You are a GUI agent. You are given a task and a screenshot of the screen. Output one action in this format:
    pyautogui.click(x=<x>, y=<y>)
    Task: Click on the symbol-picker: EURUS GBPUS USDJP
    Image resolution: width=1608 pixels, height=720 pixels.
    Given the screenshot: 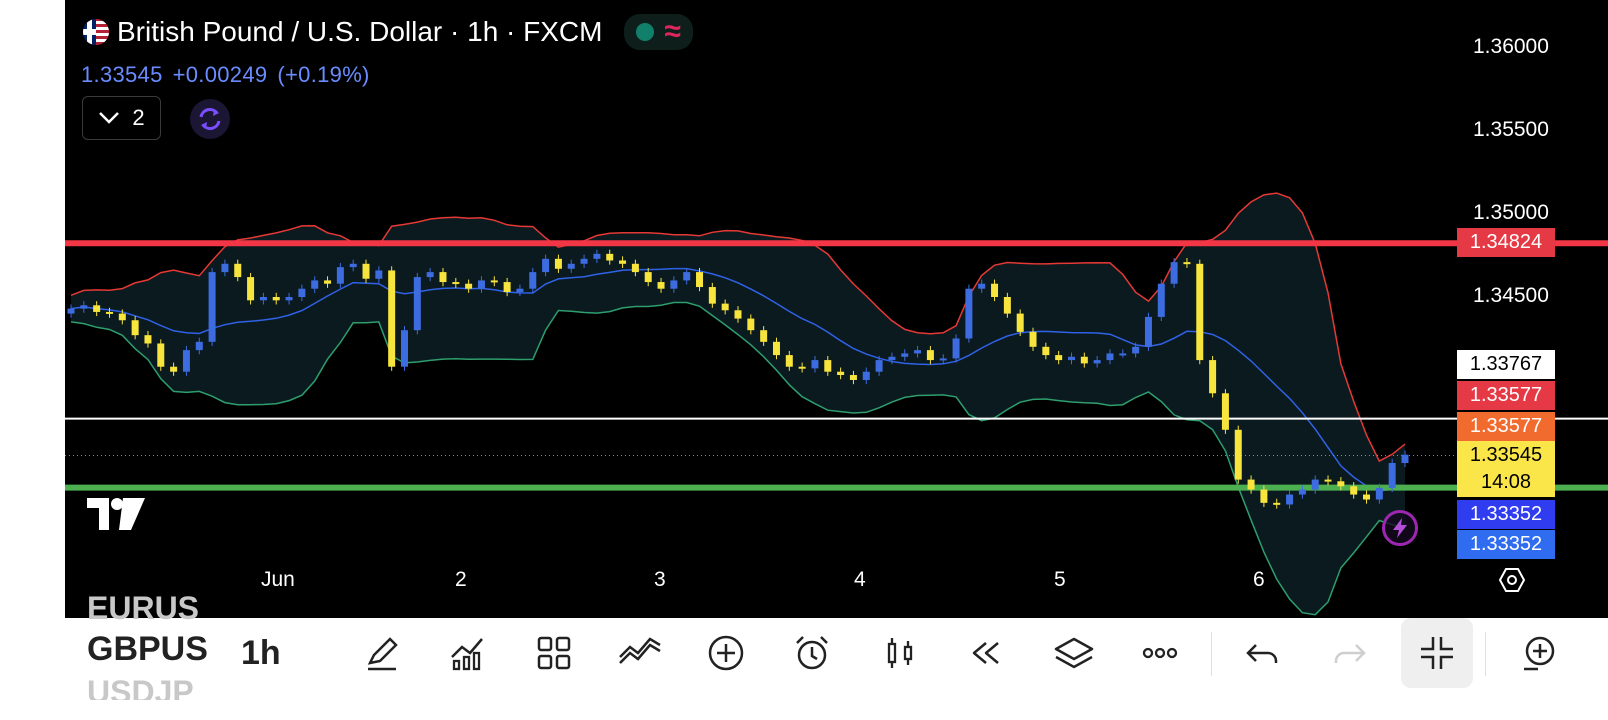 What is the action you would take?
    pyautogui.click(x=157, y=648)
    